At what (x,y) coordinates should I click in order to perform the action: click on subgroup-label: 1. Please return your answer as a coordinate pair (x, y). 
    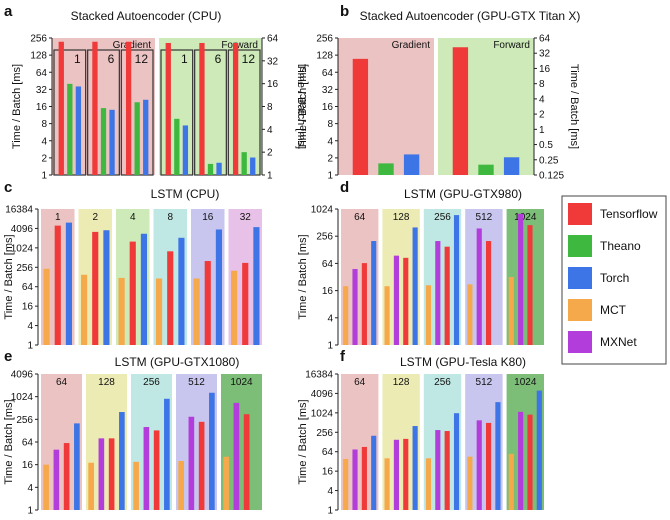
    Looking at the image, I should click on (184, 59).